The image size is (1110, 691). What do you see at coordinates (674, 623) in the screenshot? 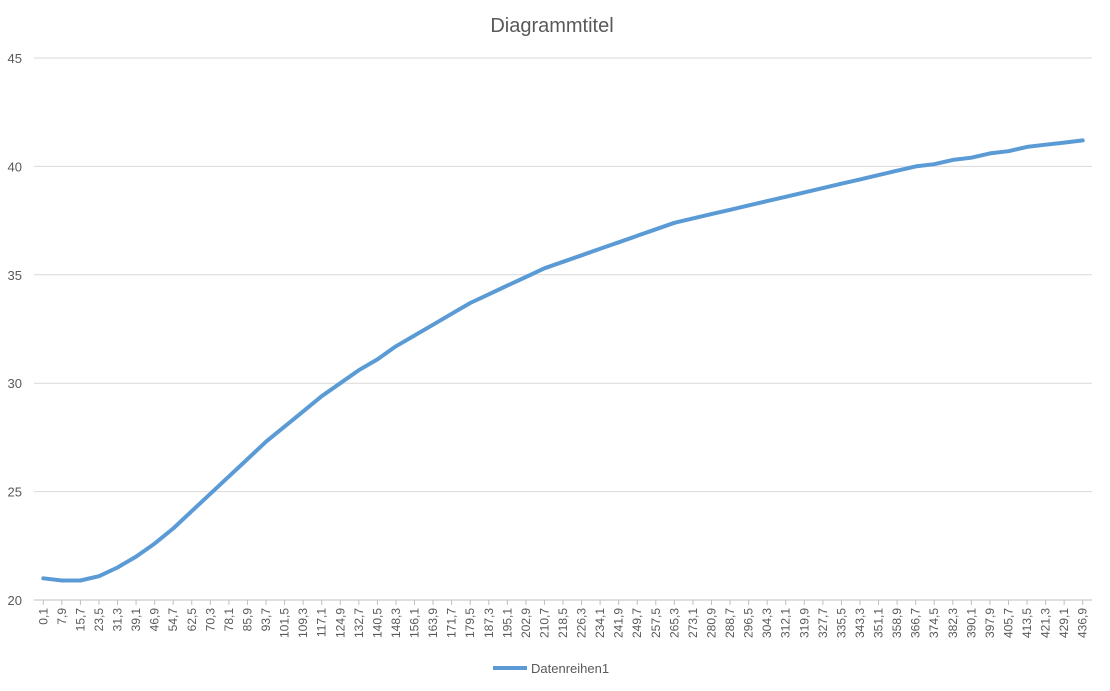
I see `x-tick-label: 265,3` at bounding box center [674, 623].